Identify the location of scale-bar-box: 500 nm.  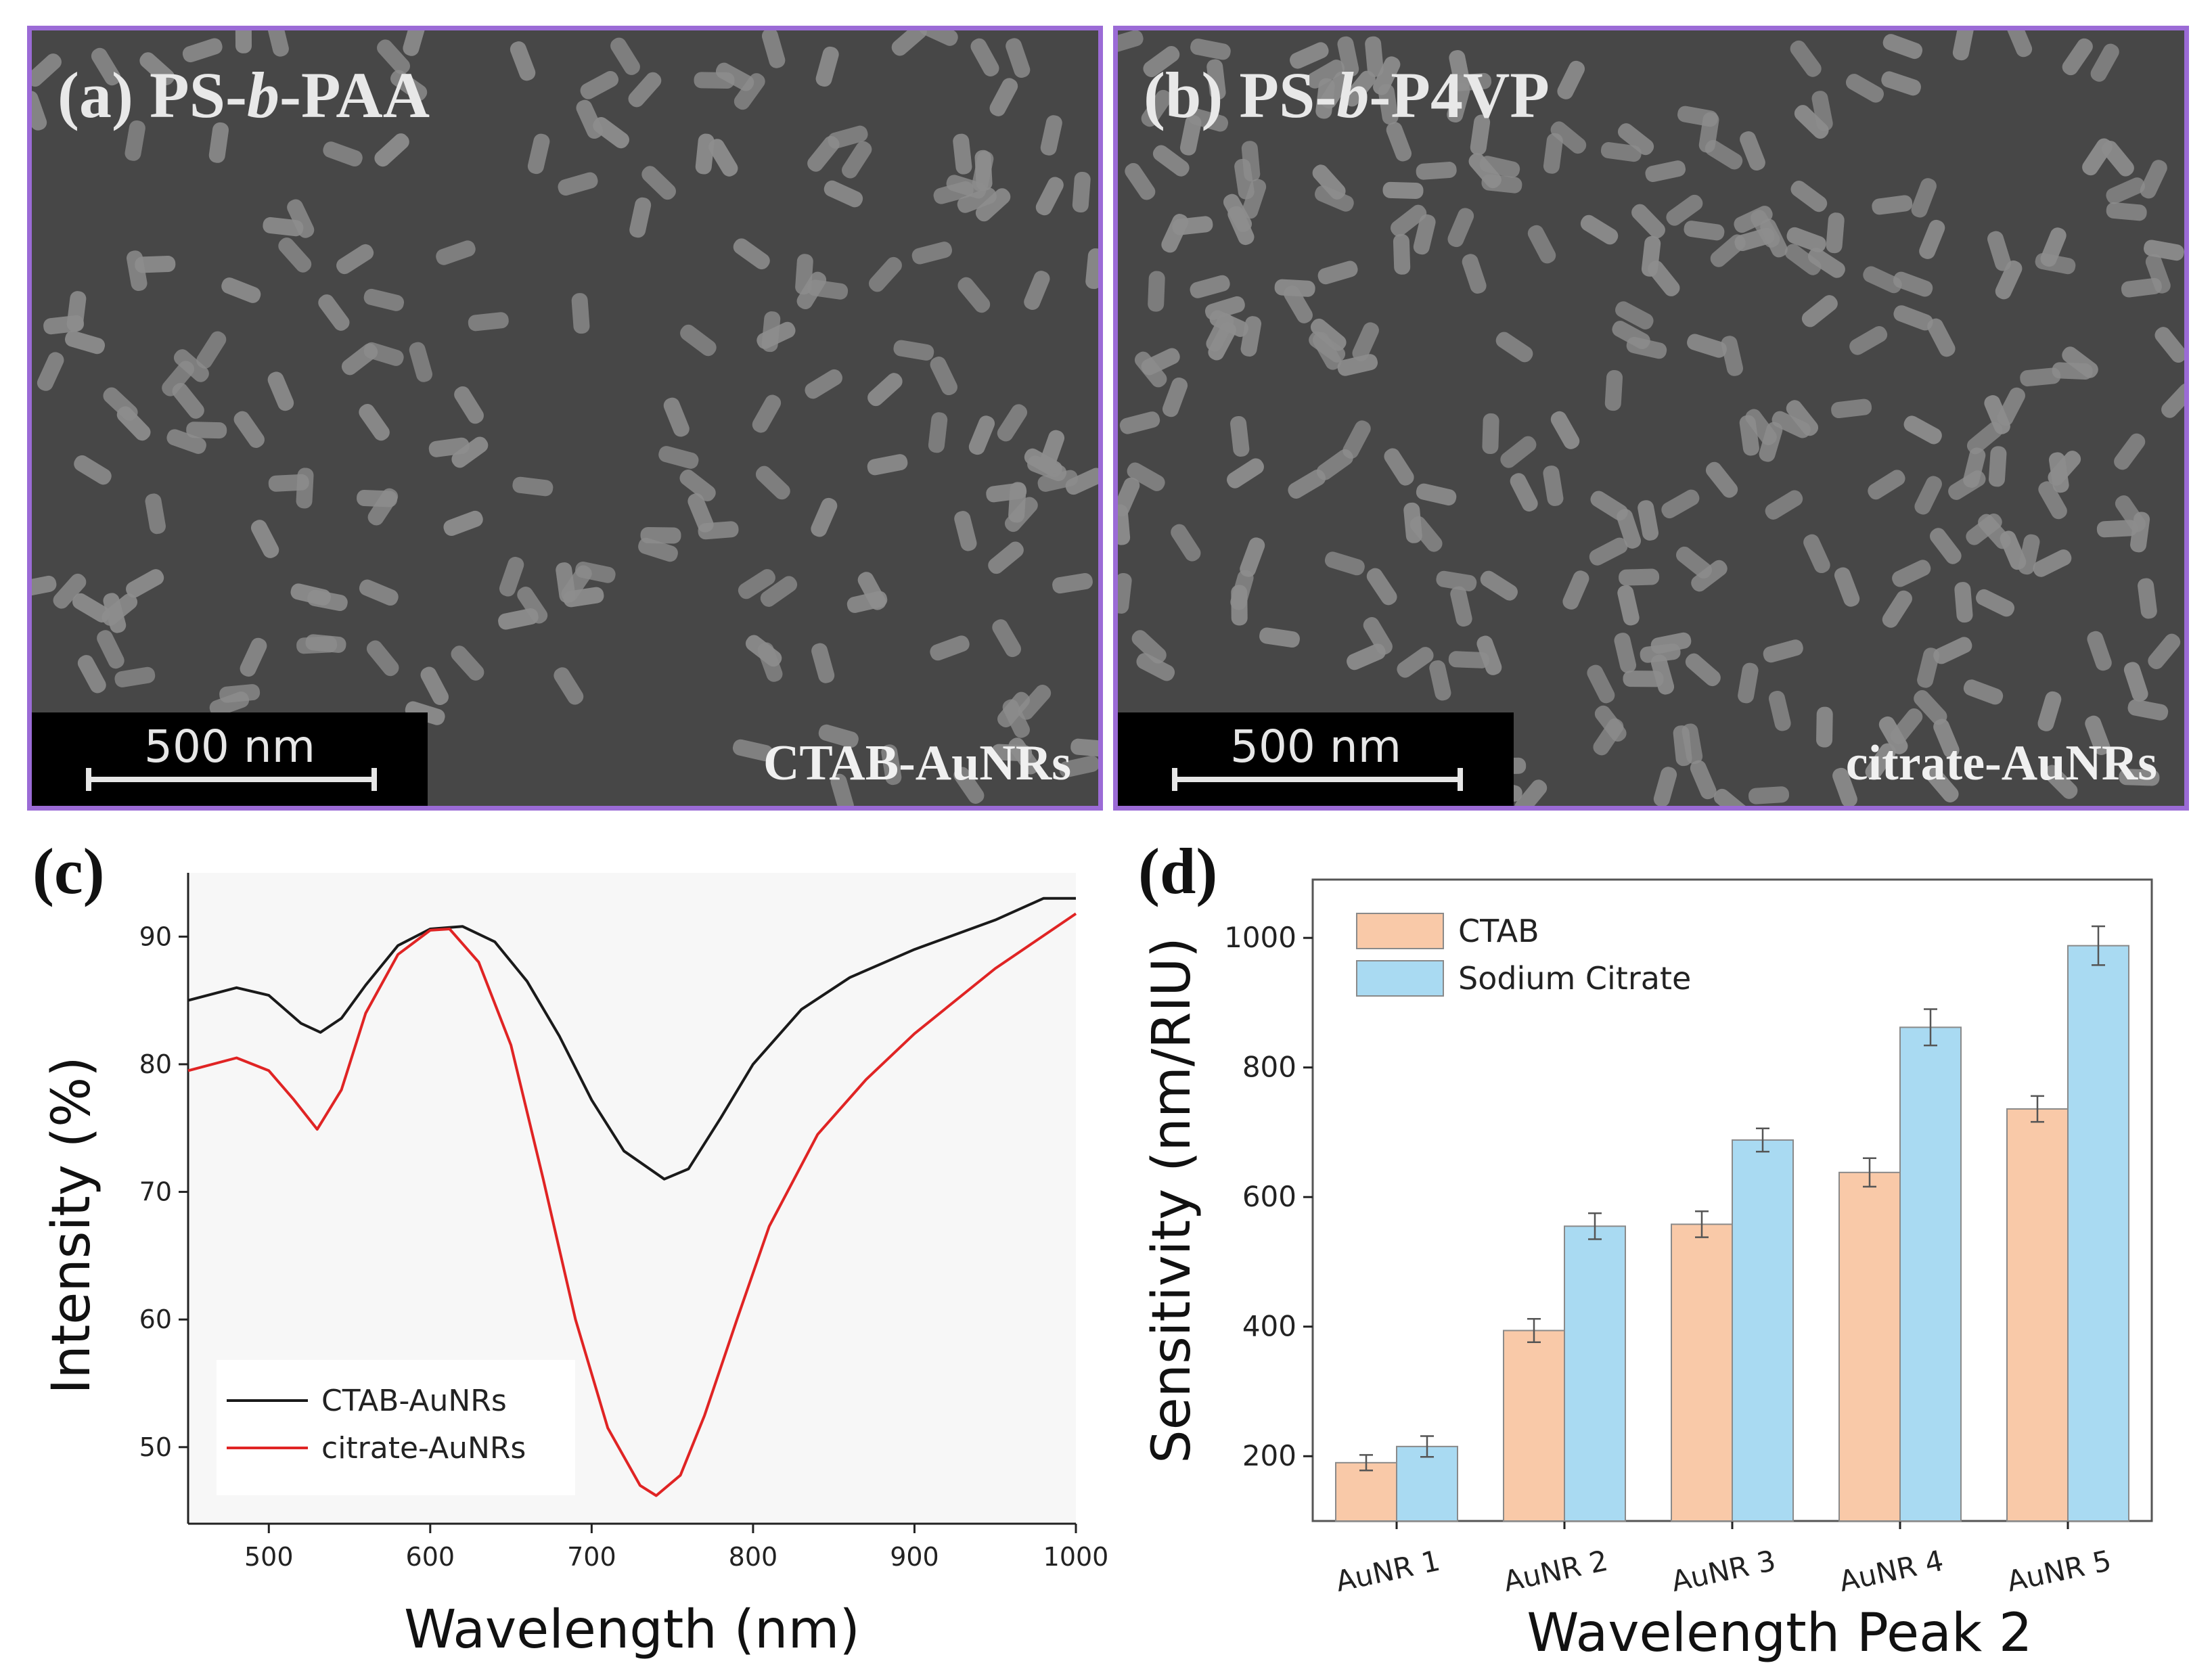
(1316, 759).